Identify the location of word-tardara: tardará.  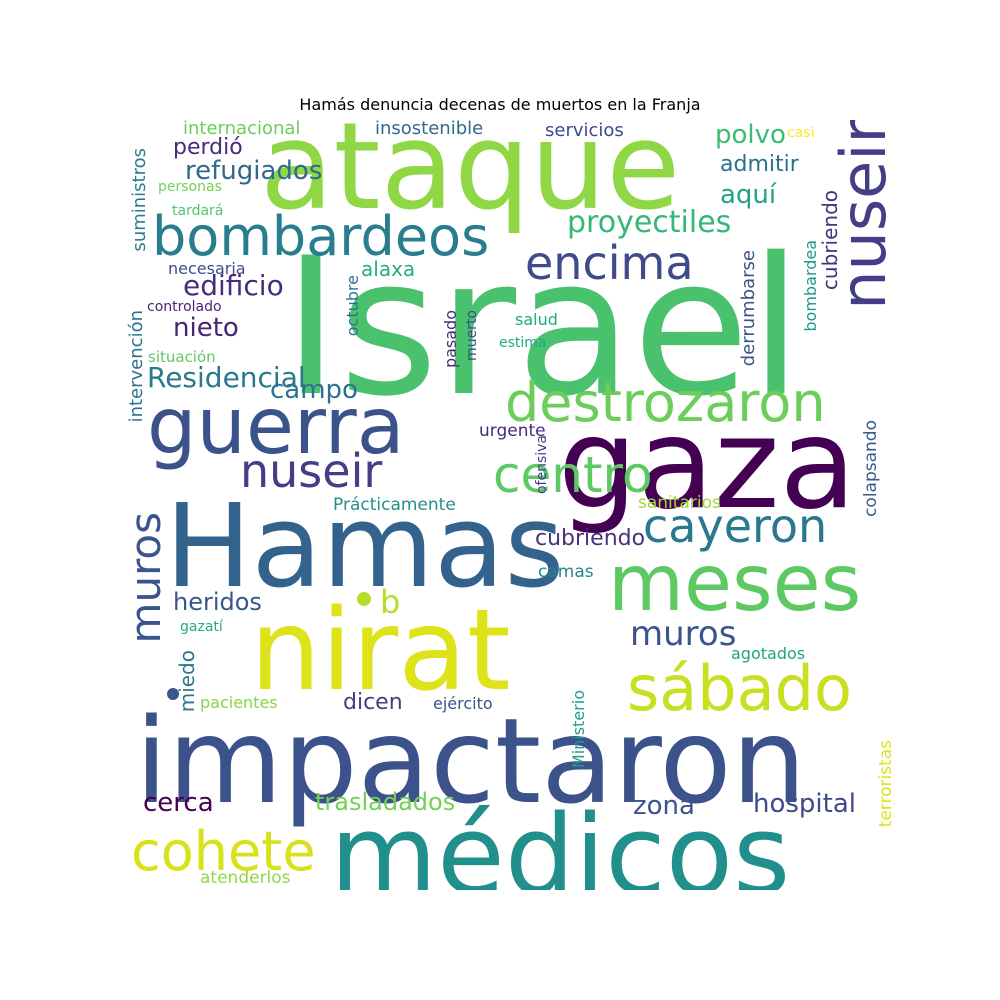
(198, 211).